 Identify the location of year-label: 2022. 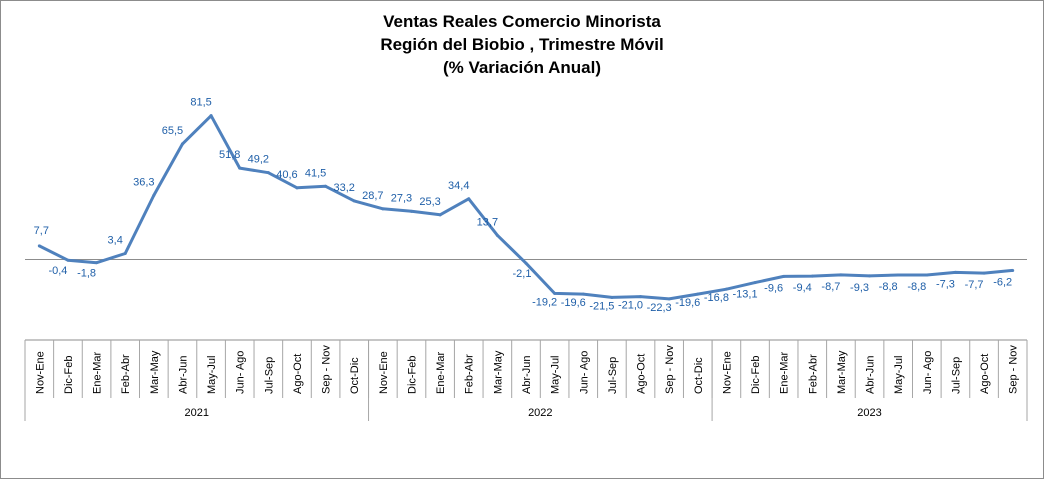
(540, 413).